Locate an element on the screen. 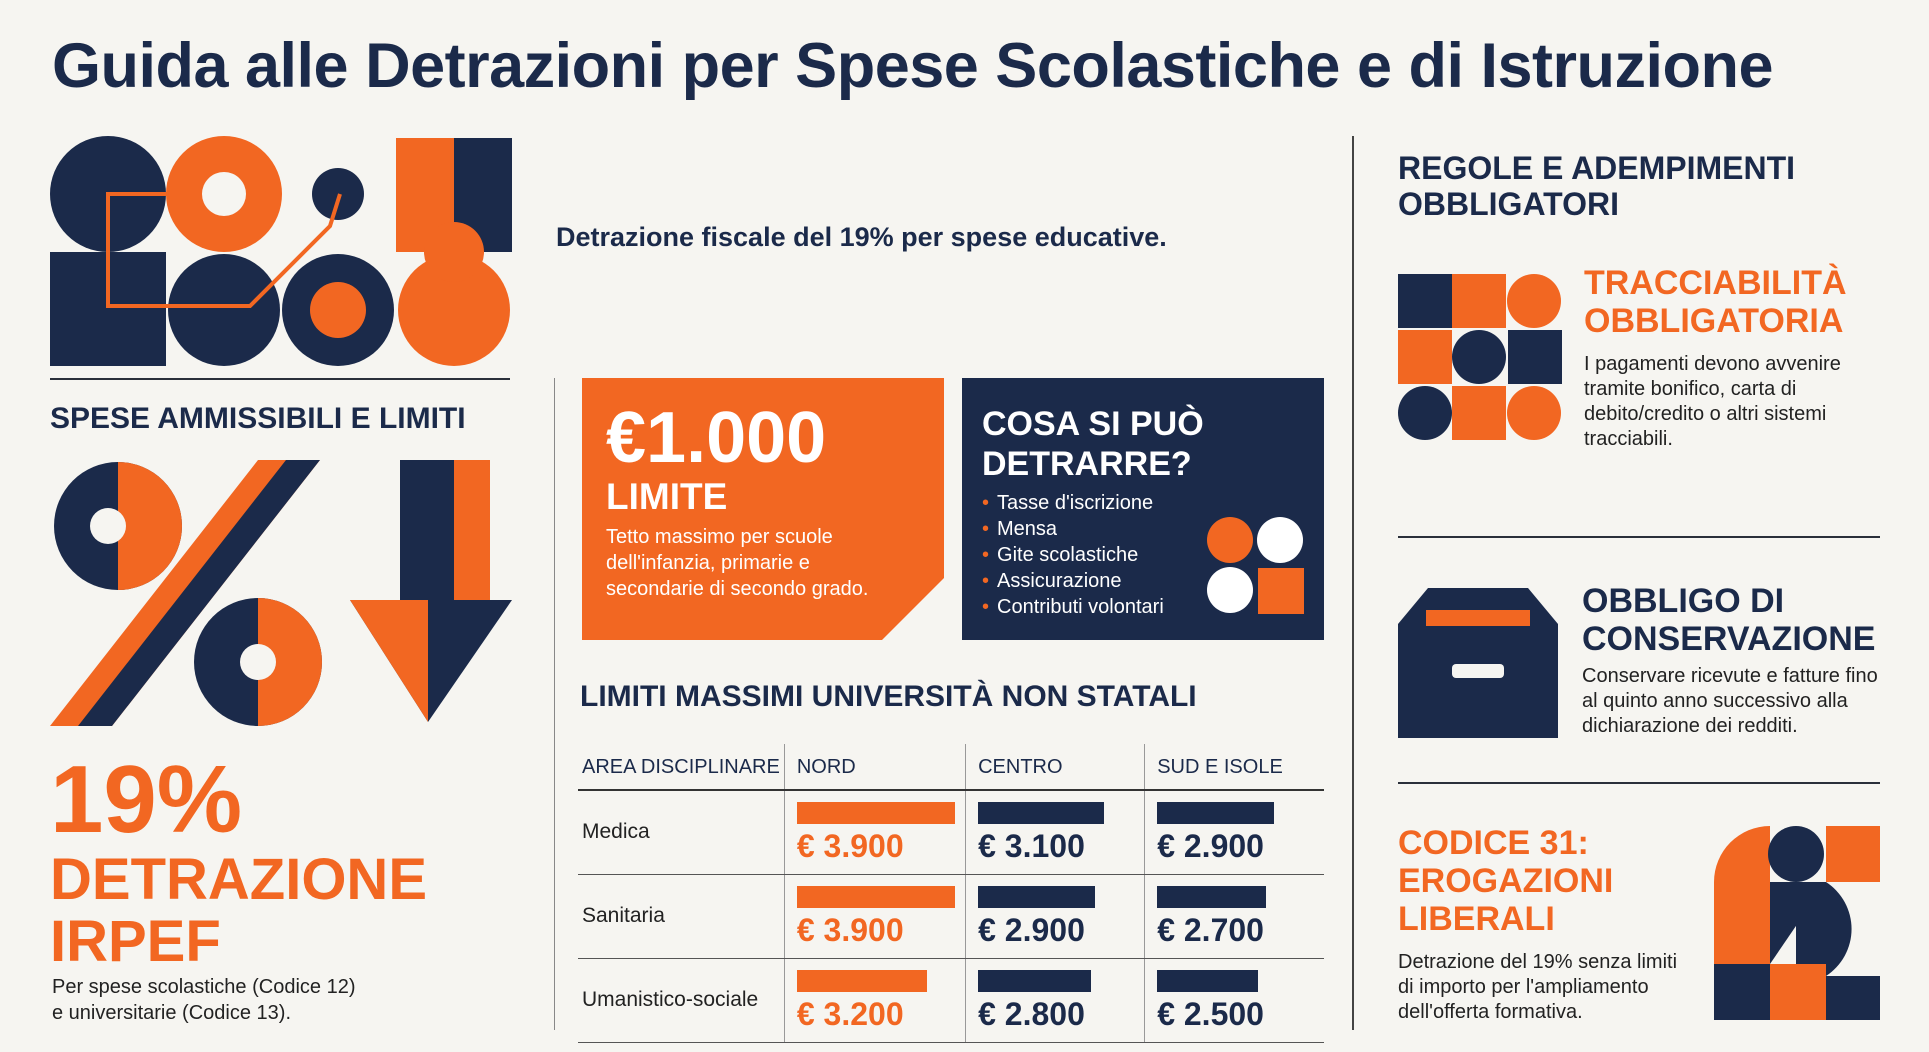  value-centro: € 2.800 is located at coordinates (1031, 1014).